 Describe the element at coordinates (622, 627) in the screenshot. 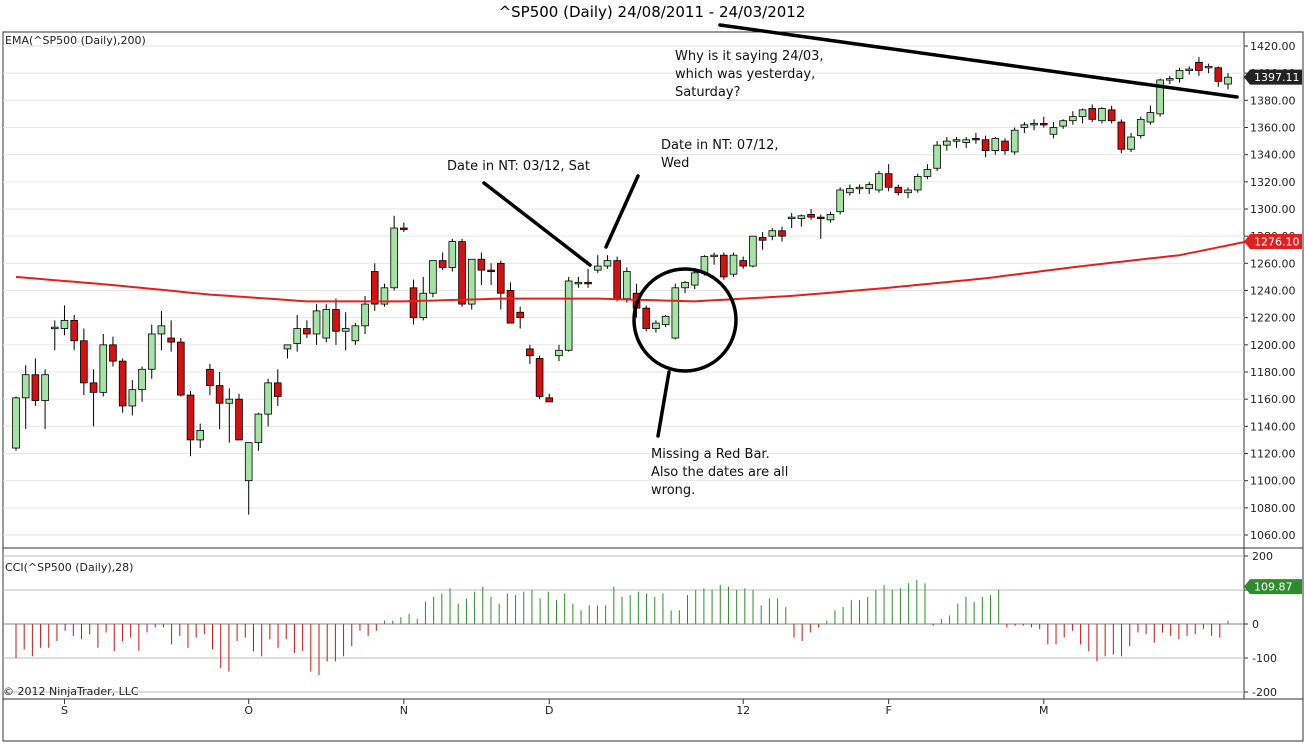

I see `cci-bars` at that location.